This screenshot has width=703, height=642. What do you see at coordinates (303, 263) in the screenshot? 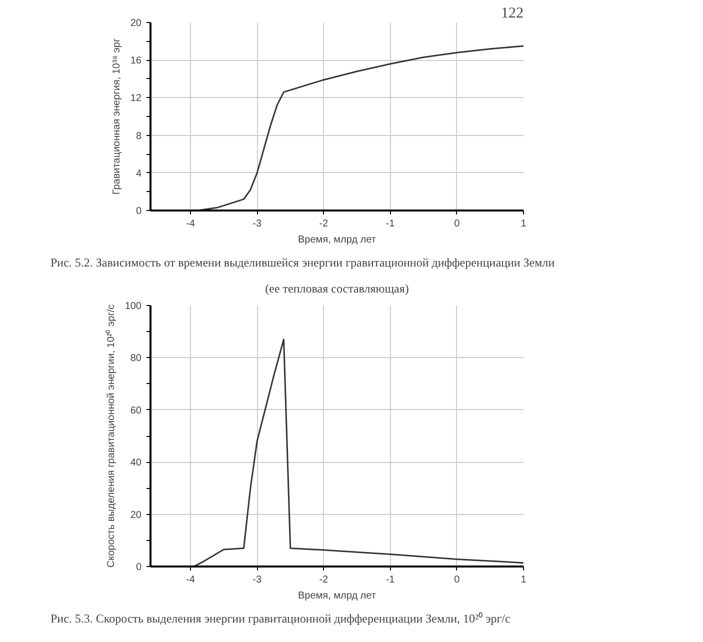
I see `text: Рис. 5.2. Зависимость от времени выделившейся энергии гравитационной дифференциации Земли` at bounding box center [303, 263].